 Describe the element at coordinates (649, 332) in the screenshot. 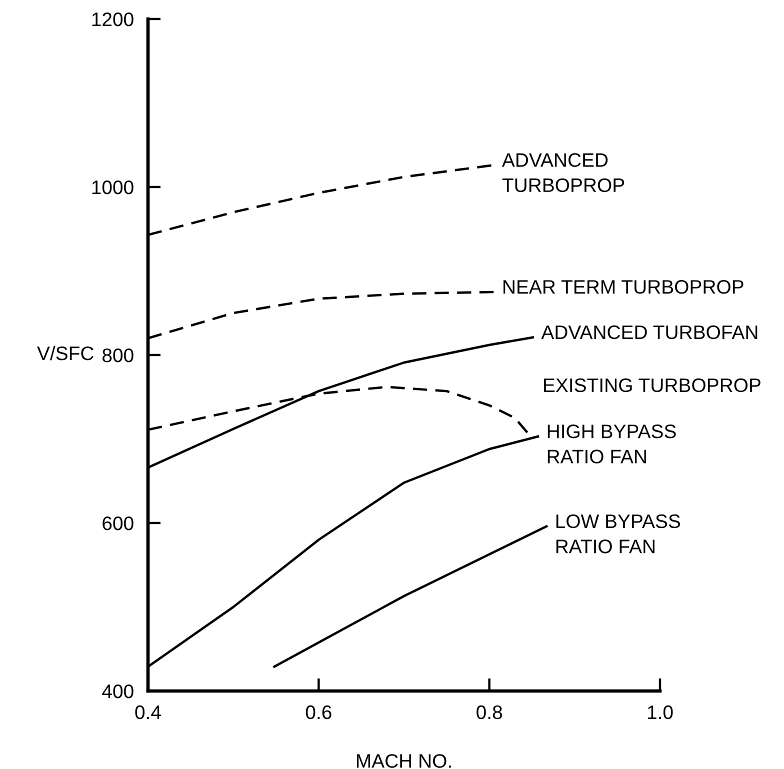

I see `series-label: ADVANCED TURBOFAN` at that location.